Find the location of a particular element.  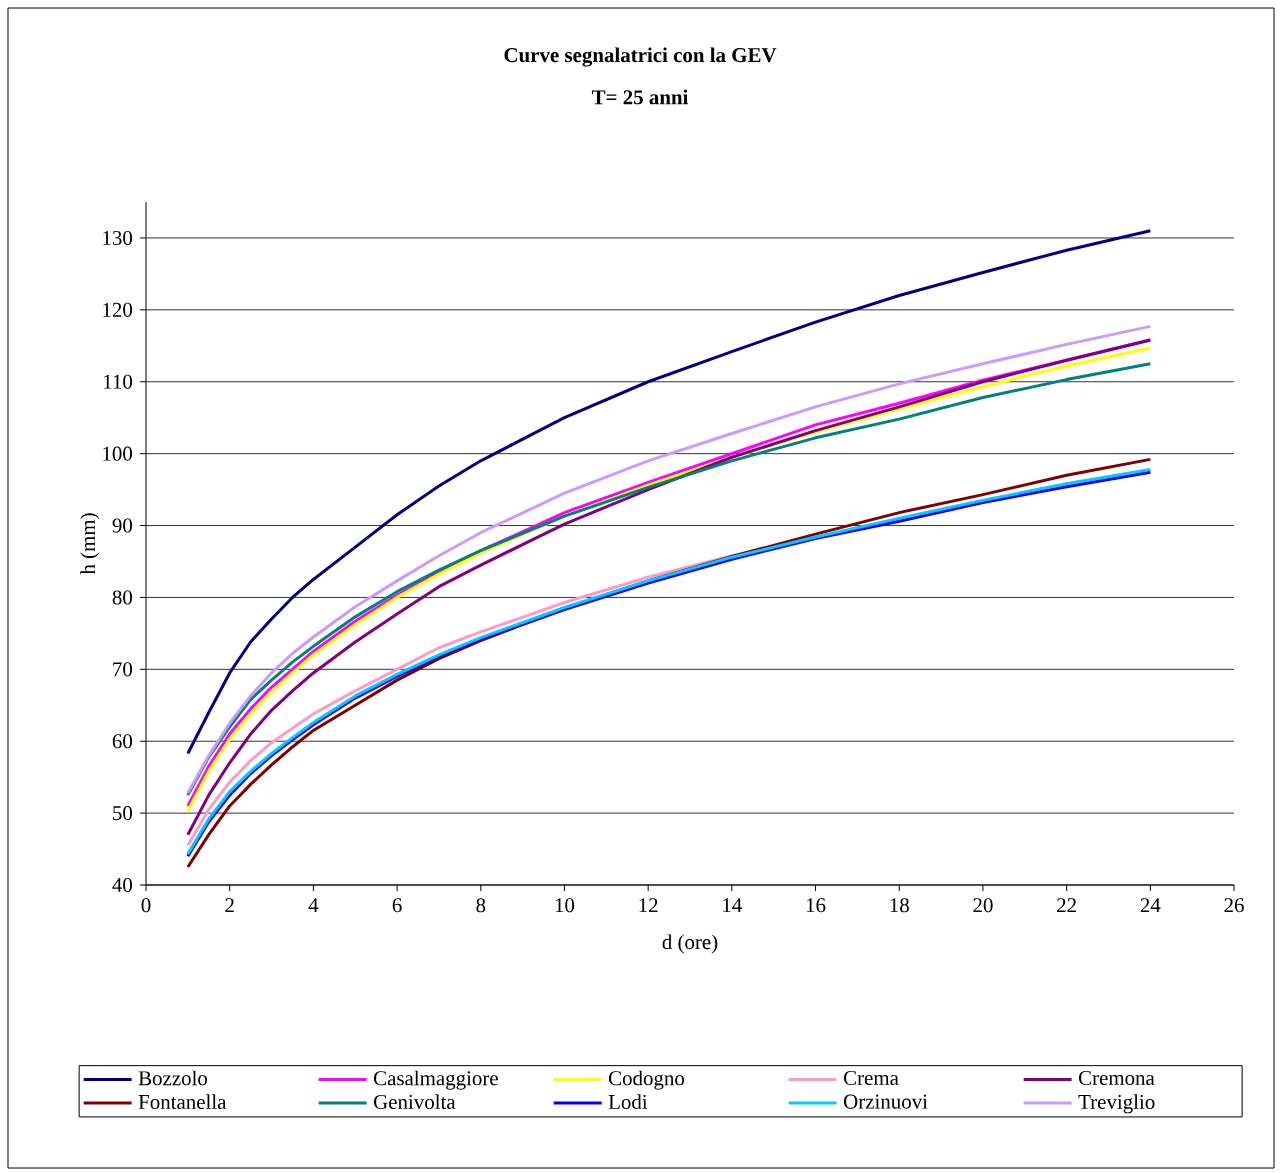

legend-label: Codogno is located at coordinates (646, 1080).